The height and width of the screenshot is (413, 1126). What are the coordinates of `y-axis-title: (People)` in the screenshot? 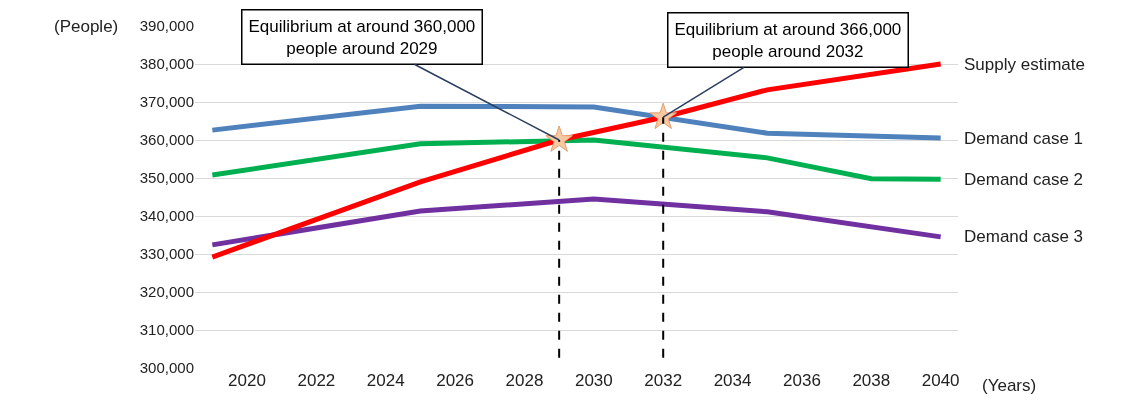 It's located at (86, 26).